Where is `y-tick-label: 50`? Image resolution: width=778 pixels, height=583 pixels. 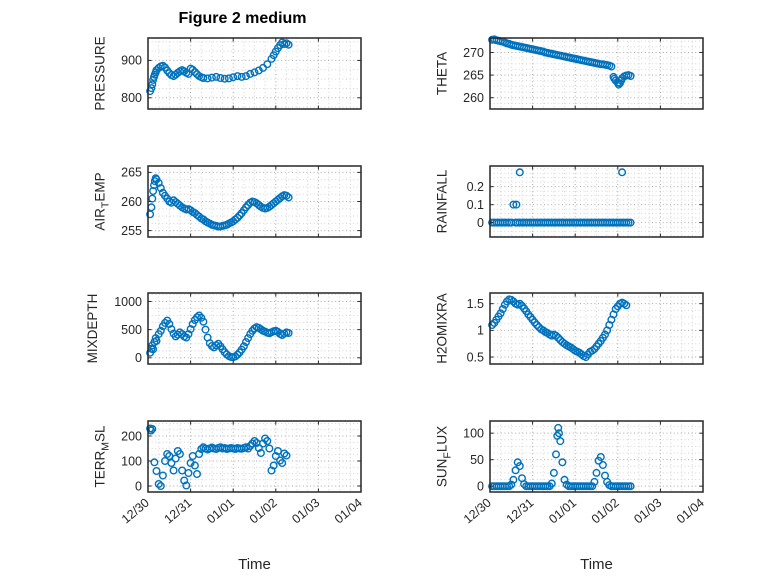 y-tick-label: 50 is located at coordinates (477, 460).